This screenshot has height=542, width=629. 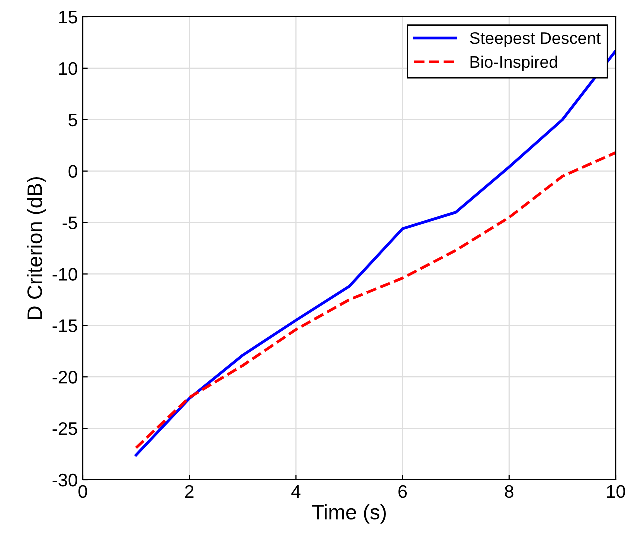 What do you see at coordinates (509, 491) in the screenshot?
I see `x-tick-label: 8` at bounding box center [509, 491].